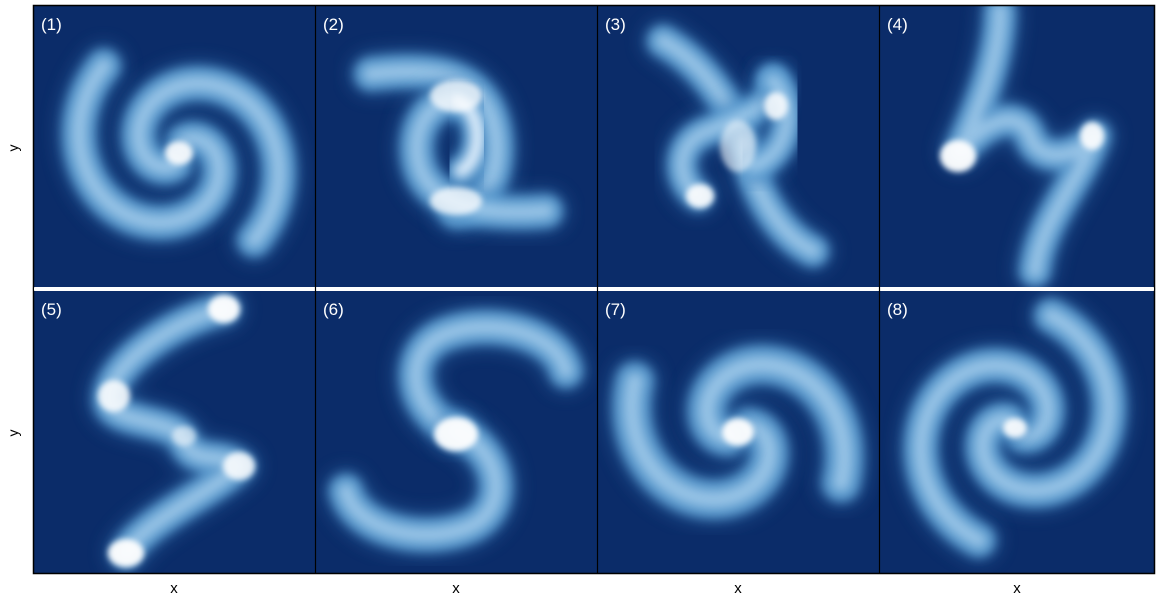 This screenshot has width=1156, height=604. Describe the element at coordinates (51, 24) in the screenshot. I see `panel-label-1: (1)` at that location.